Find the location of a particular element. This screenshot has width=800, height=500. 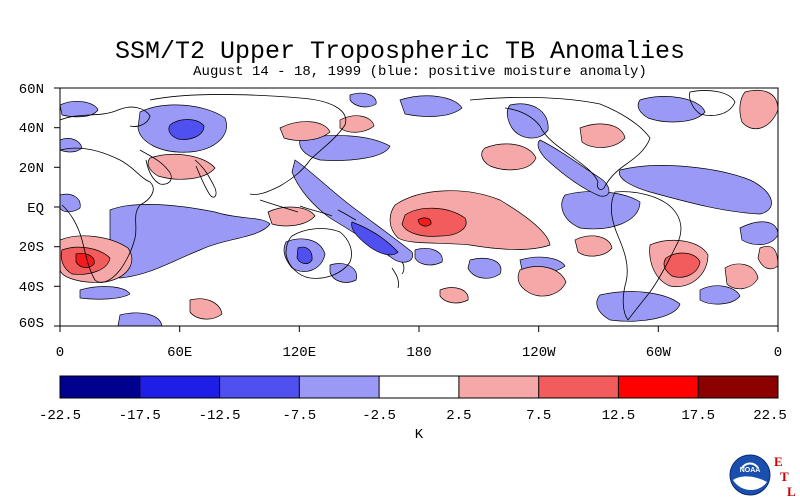

lat-label-60s: 60S is located at coordinates (31, 324).